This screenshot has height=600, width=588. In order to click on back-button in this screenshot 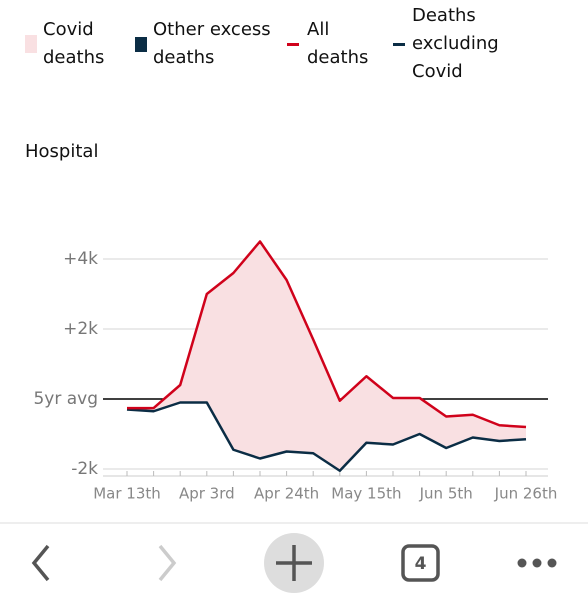, I will do `click(40, 563)`.